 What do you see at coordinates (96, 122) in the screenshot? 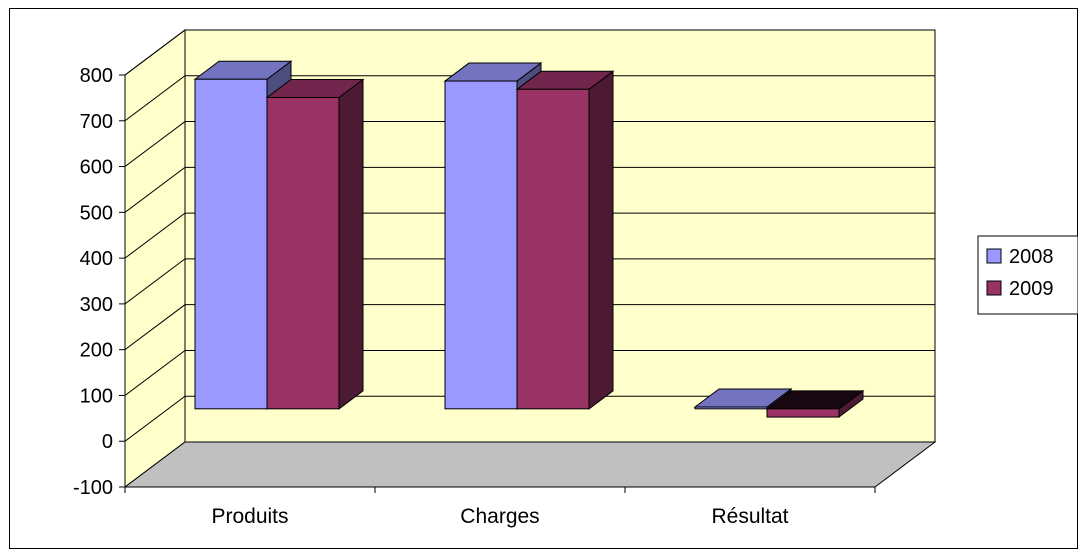
I see `y-tick-label: 700` at bounding box center [96, 122].